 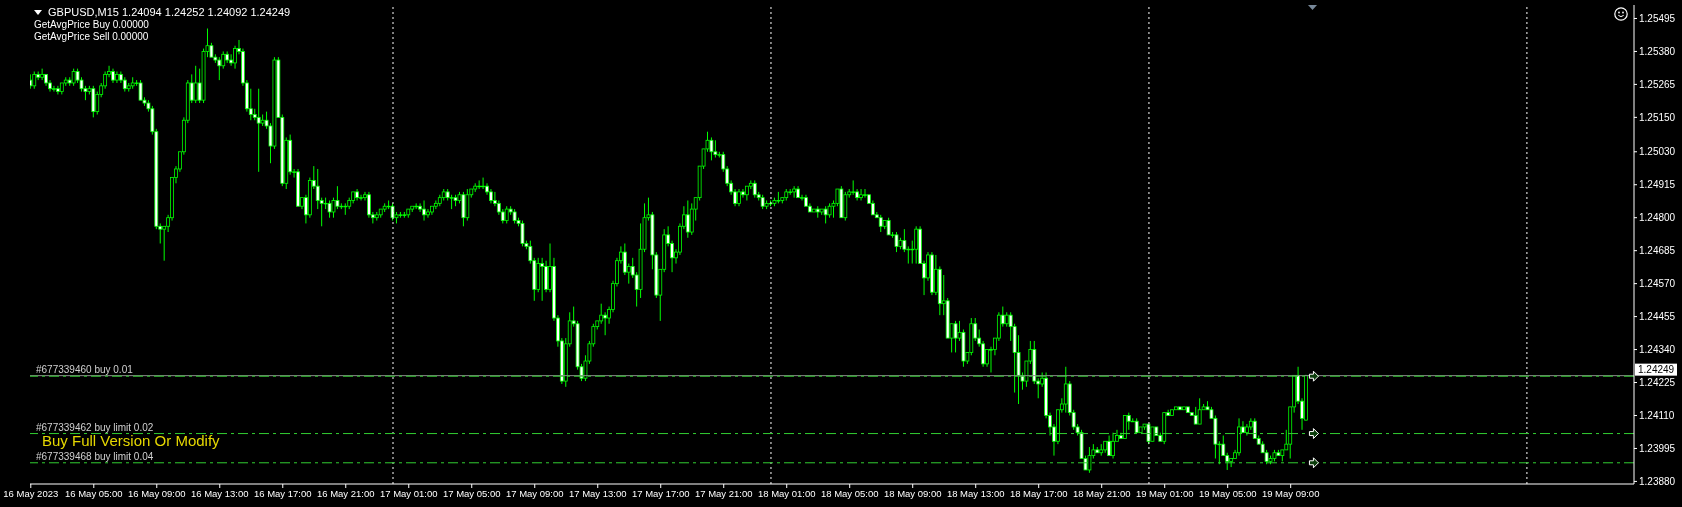 What do you see at coordinates (471, 493) in the screenshot?
I see `x-tick-label: 17 May 05:00` at bounding box center [471, 493].